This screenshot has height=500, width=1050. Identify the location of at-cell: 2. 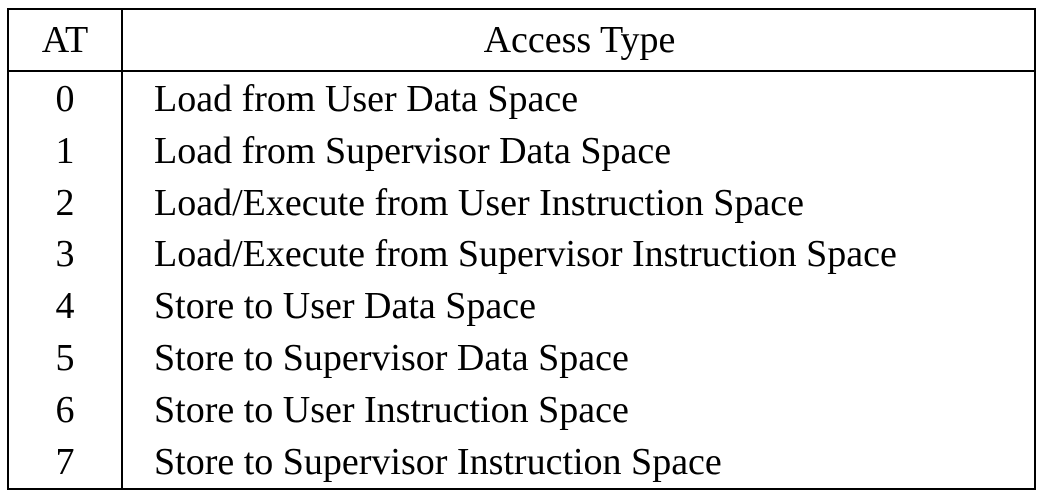
(65, 202).